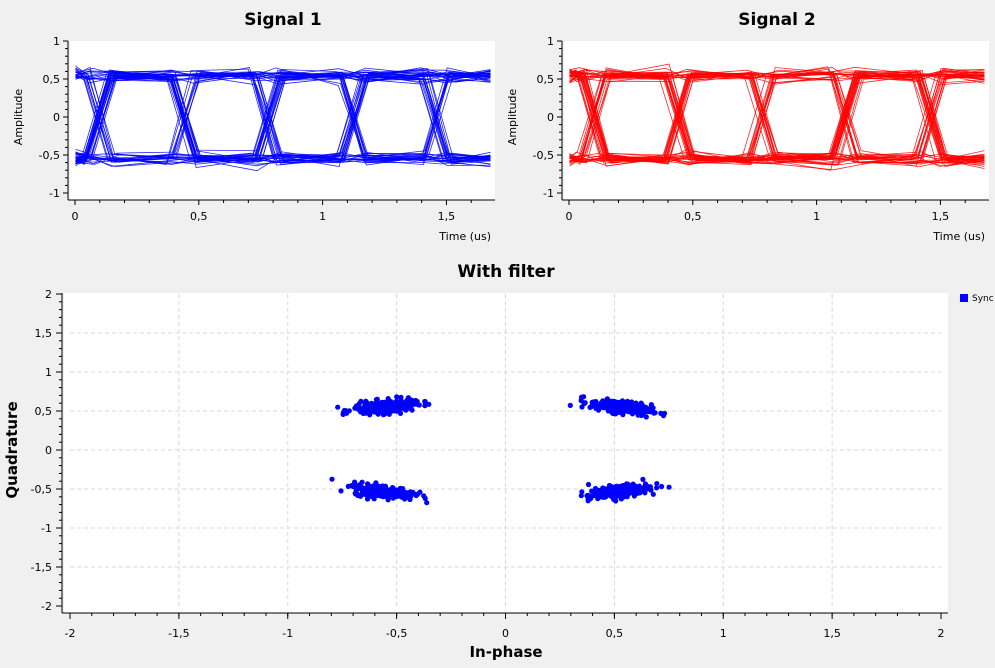 This screenshot has height=668, width=995. I want to click on constellation-legend: Sync, so click(977, 299).